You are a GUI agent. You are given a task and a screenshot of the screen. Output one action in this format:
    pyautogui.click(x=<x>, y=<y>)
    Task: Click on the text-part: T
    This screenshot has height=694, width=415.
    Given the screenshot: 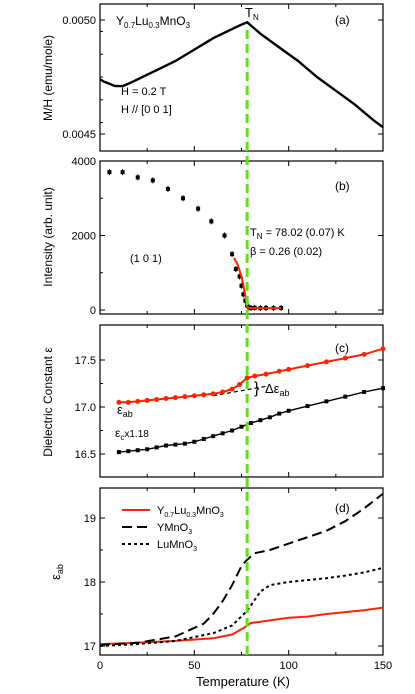 What is the action you would take?
    pyautogui.click(x=253, y=233)
    